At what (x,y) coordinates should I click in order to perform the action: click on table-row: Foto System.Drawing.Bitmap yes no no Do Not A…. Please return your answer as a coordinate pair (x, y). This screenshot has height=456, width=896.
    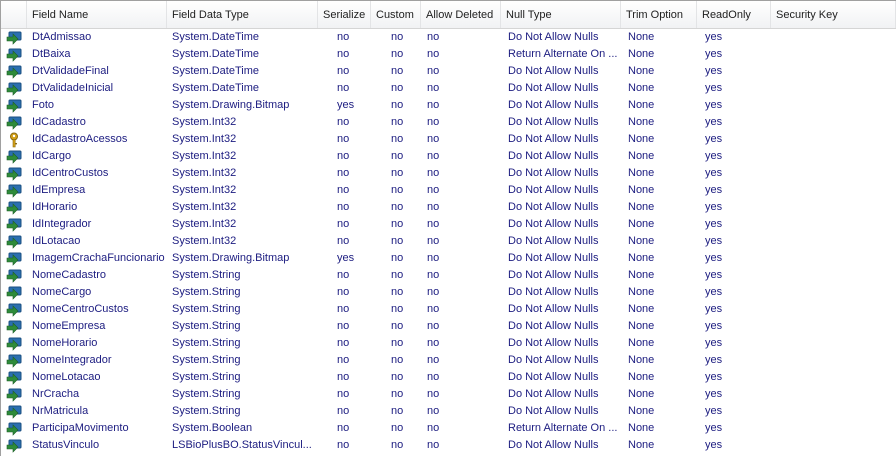
    Looking at the image, I should click on (448, 105).